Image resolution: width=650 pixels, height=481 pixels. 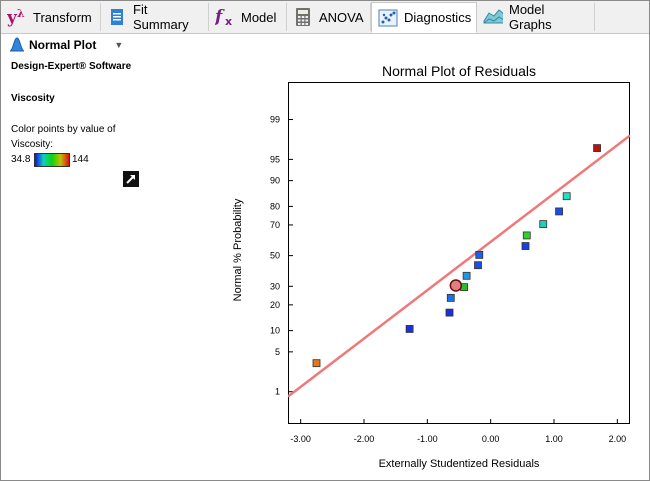 What do you see at coordinates (275, 286) in the screenshot?
I see `y-tick-label: 30` at bounding box center [275, 286].